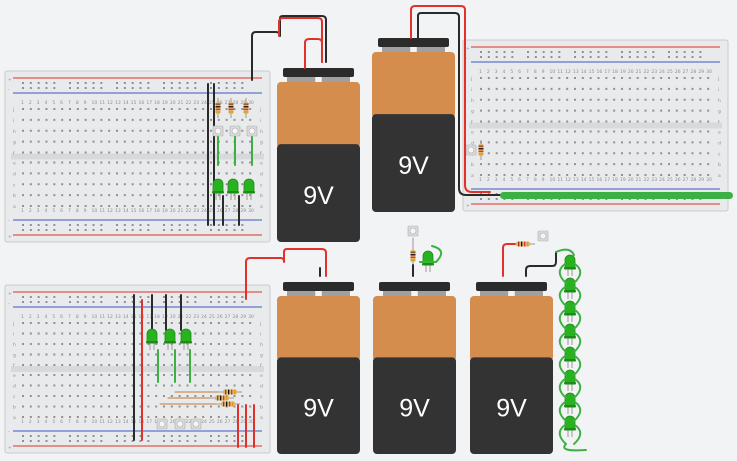  What do you see at coordinates (541, 264) in the screenshot?
I see `wire-black` at bounding box center [541, 264].